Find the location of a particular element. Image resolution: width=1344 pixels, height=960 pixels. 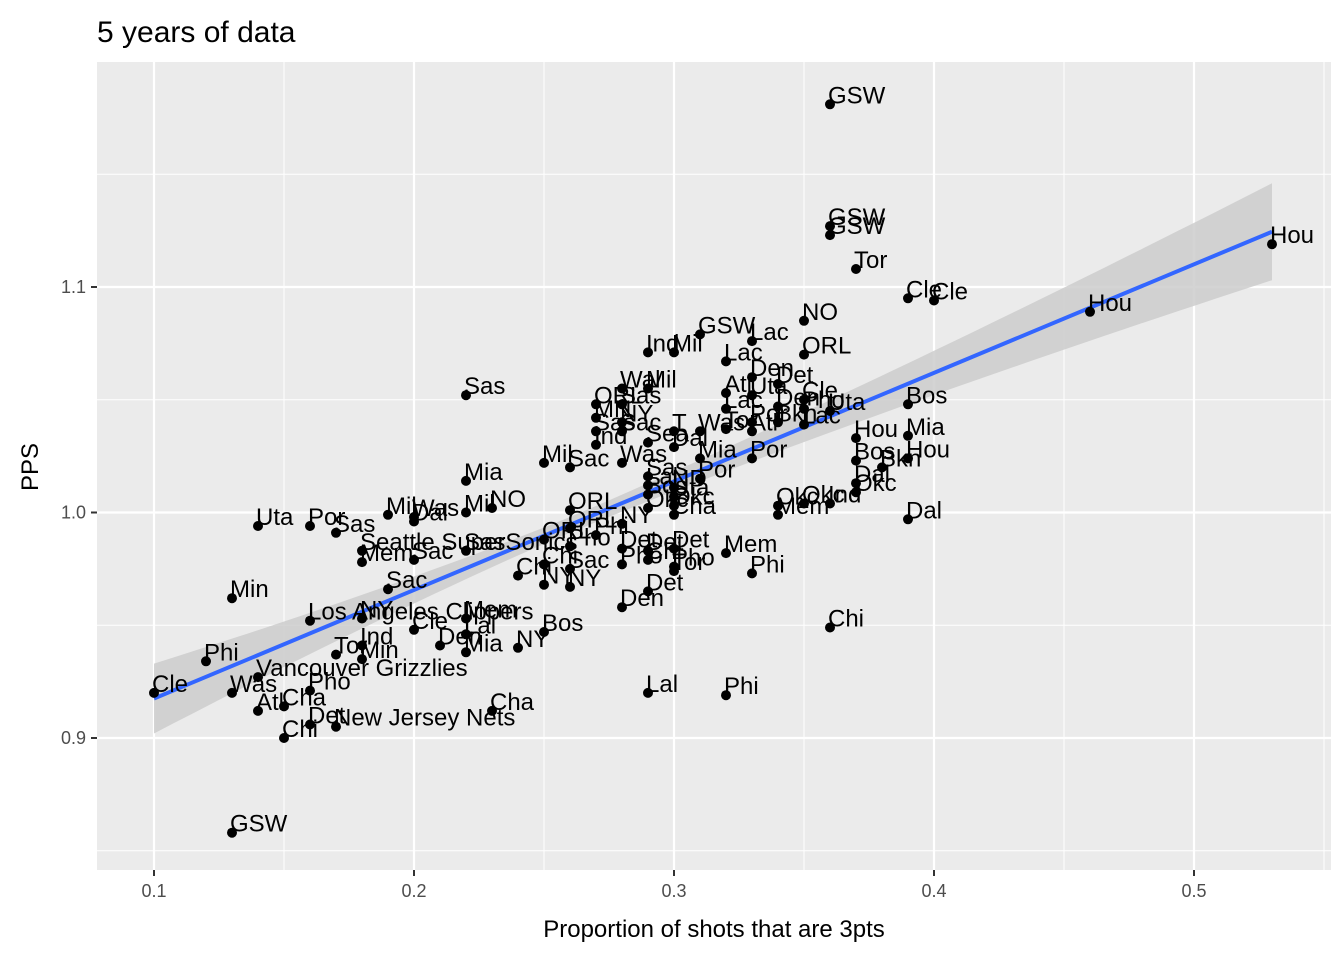

x-axis-title: Proportion of shots that are 3pts is located at coordinates (714, 929).